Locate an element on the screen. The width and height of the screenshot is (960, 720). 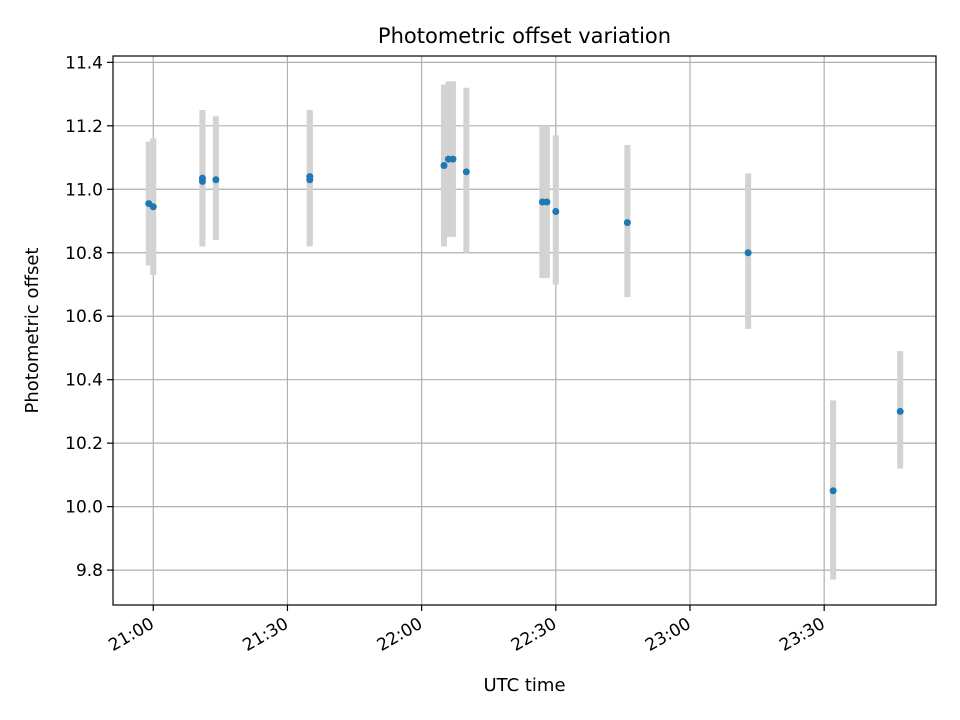
y-tick-label: 11.4 is located at coordinates (84, 63).